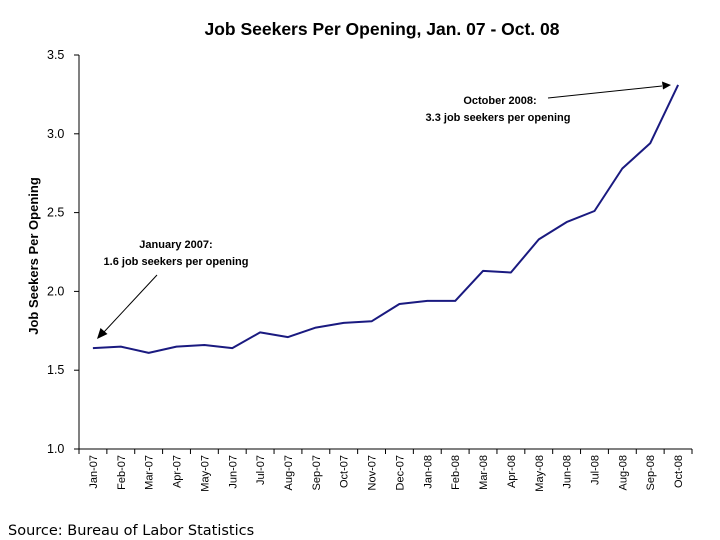 Image resolution: width=720 pixels, height=540 pixels. What do you see at coordinates (456, 472) in the screenshot?
I see `x-tick-label: Feb-08` at bounding box center [456, 472].